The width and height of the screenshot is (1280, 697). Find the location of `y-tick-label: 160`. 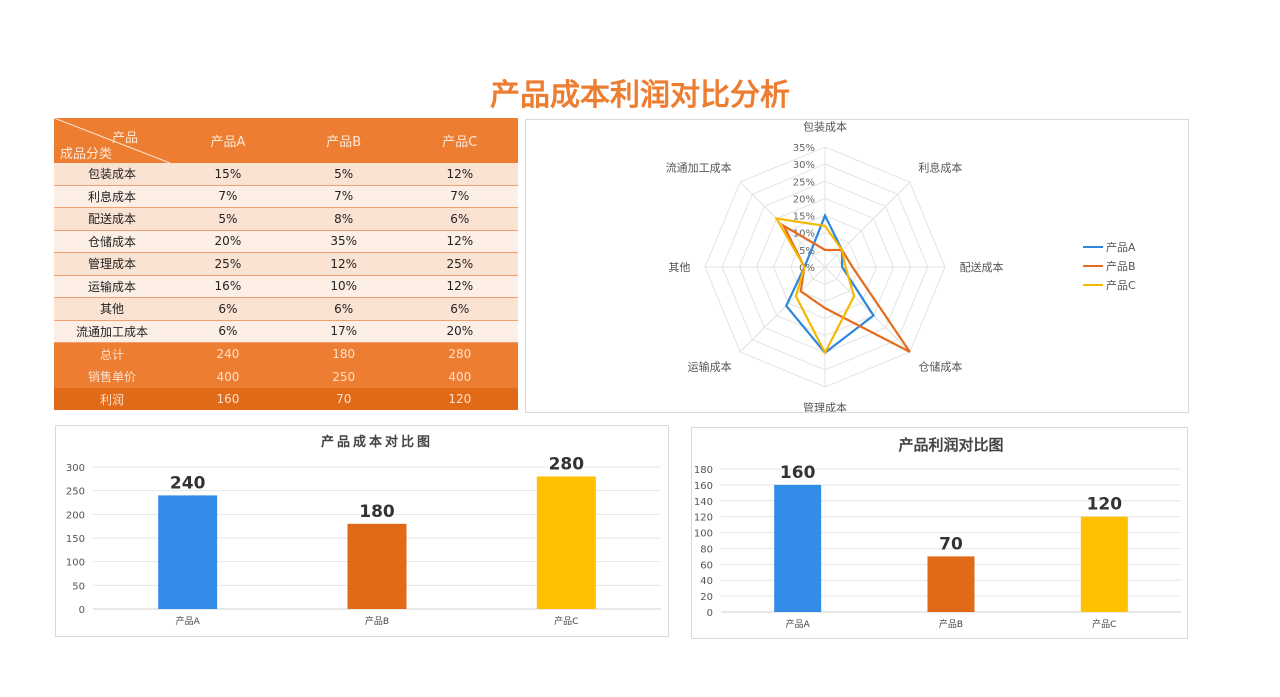

y-tick-label: 160 is located at coordinates (703, 486).